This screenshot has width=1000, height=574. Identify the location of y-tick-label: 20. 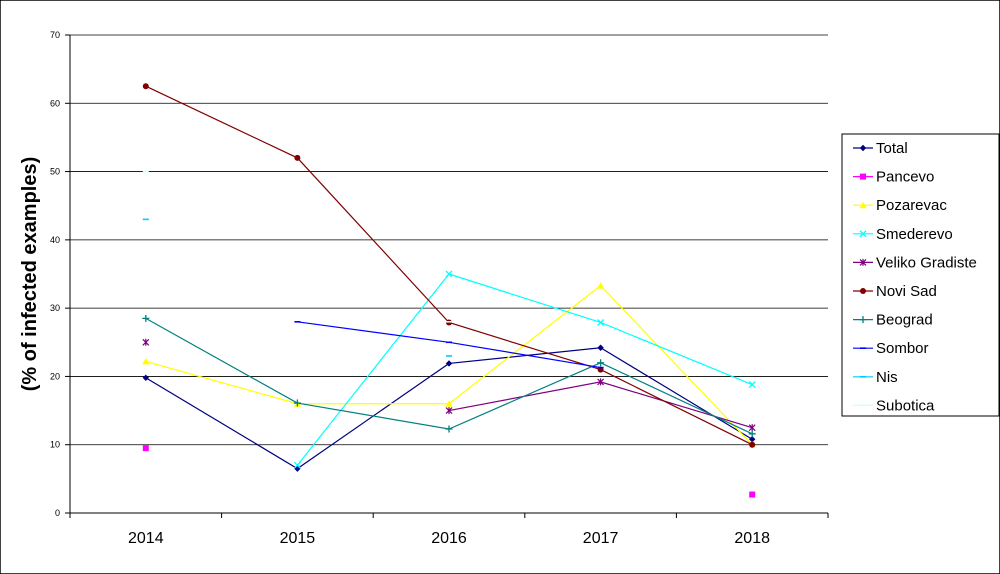
(55, 376).